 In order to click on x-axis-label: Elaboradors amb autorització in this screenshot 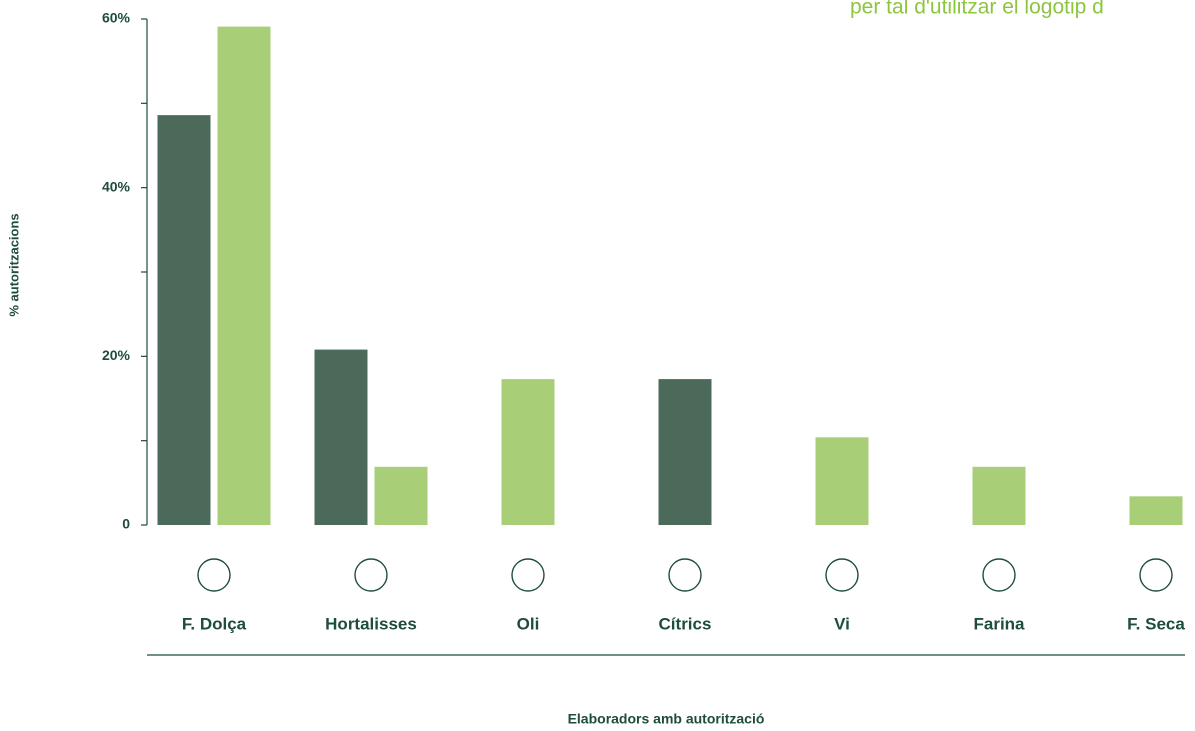, I will do `click(666, 719)`.